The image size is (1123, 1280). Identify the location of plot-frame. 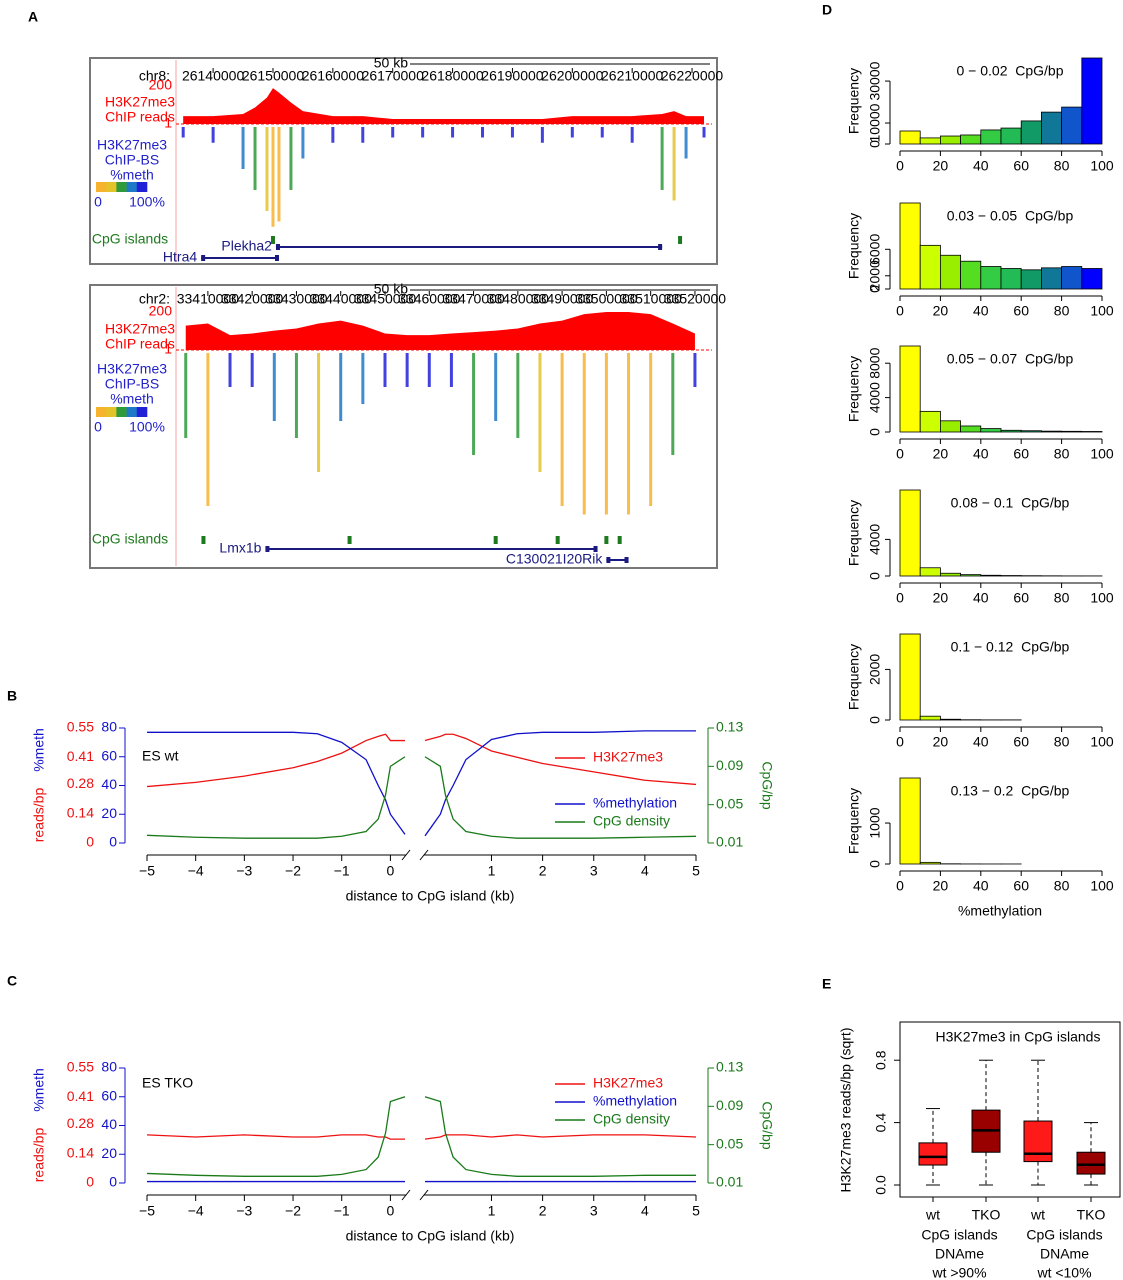
(1010, 1109).